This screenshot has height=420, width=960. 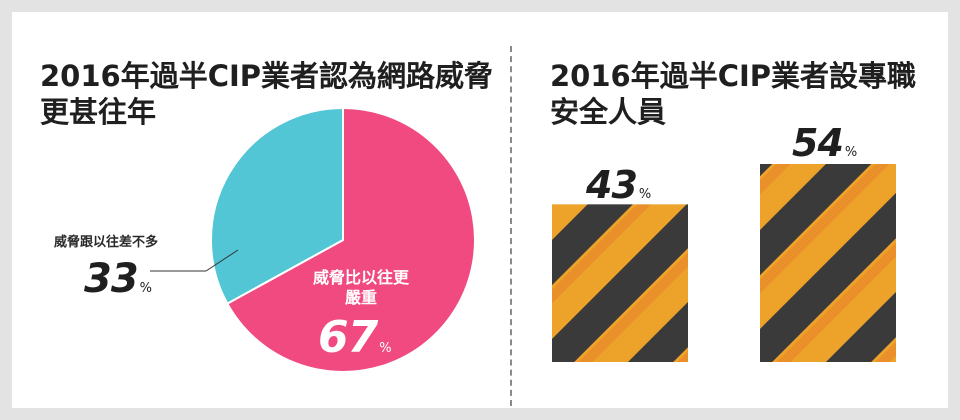 What do you see at coordinates (733, 94) in the screenshot?
I see `bar-chart-title: 2016年過半CIP業者設專職安全人員` at bounding box center [733, 94].